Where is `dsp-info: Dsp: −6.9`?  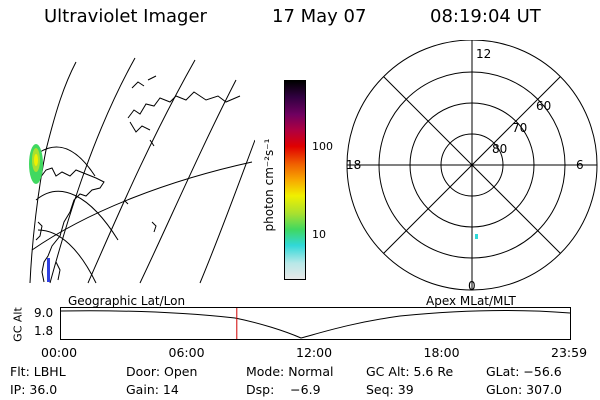 dsp-info: Dsp: −6.9 is located at coordinates (283, 389).